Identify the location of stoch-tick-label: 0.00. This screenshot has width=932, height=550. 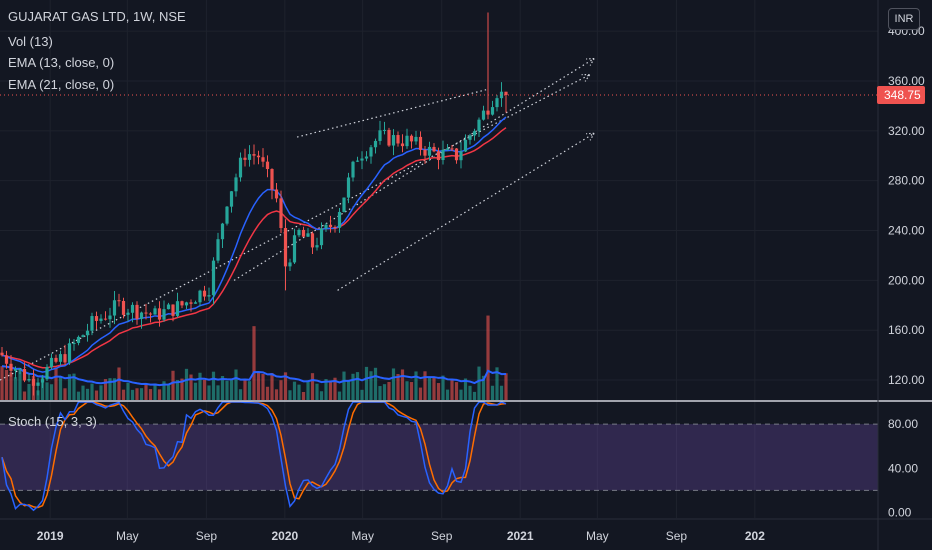
(900, 512).